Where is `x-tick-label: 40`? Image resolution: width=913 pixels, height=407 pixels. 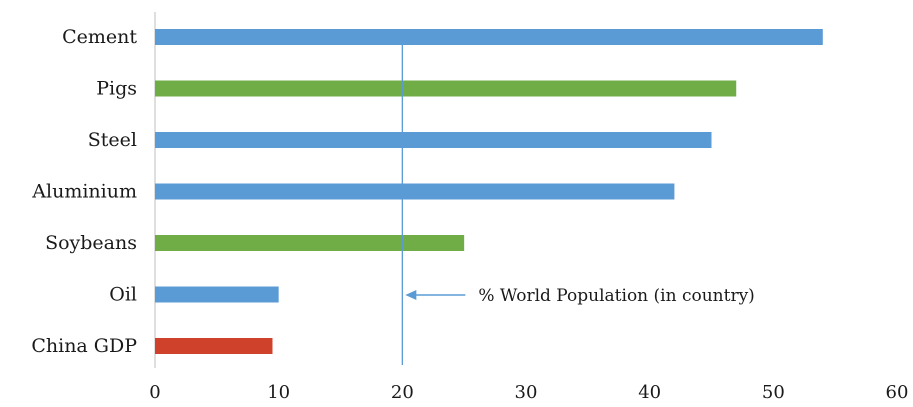 x-tick-label: 40 is located at coordinates (649, 392).